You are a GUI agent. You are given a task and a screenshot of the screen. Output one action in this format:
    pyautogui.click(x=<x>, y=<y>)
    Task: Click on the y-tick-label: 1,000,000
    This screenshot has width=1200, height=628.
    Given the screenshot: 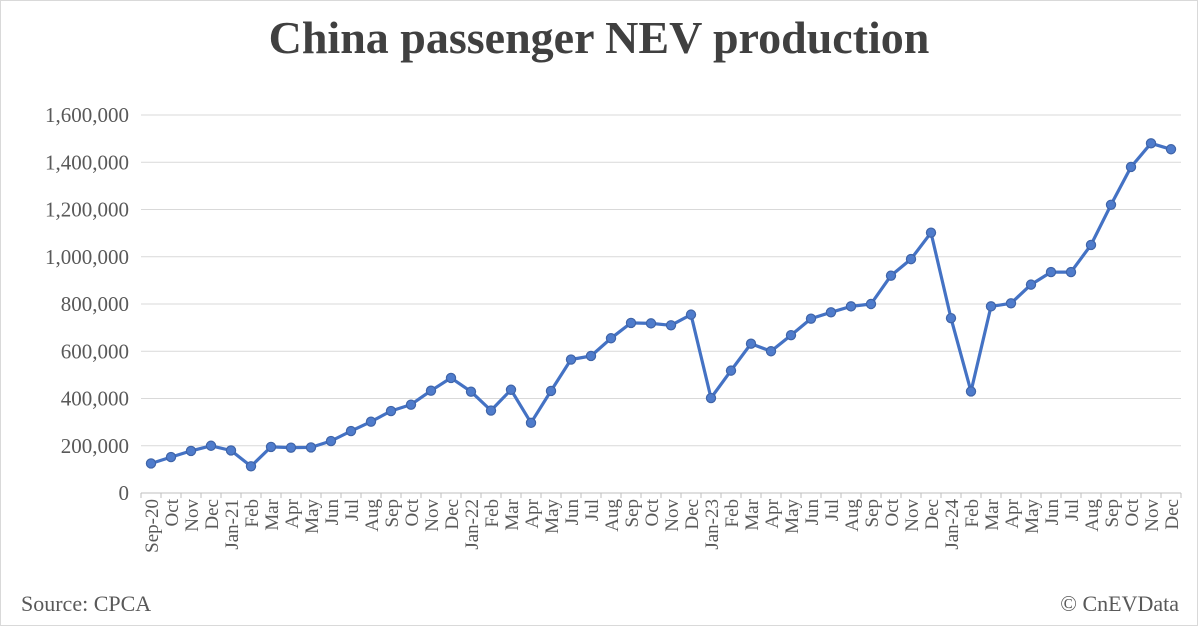 What is the action you would take?
    pyautogui.click(x=87, y=257)
    